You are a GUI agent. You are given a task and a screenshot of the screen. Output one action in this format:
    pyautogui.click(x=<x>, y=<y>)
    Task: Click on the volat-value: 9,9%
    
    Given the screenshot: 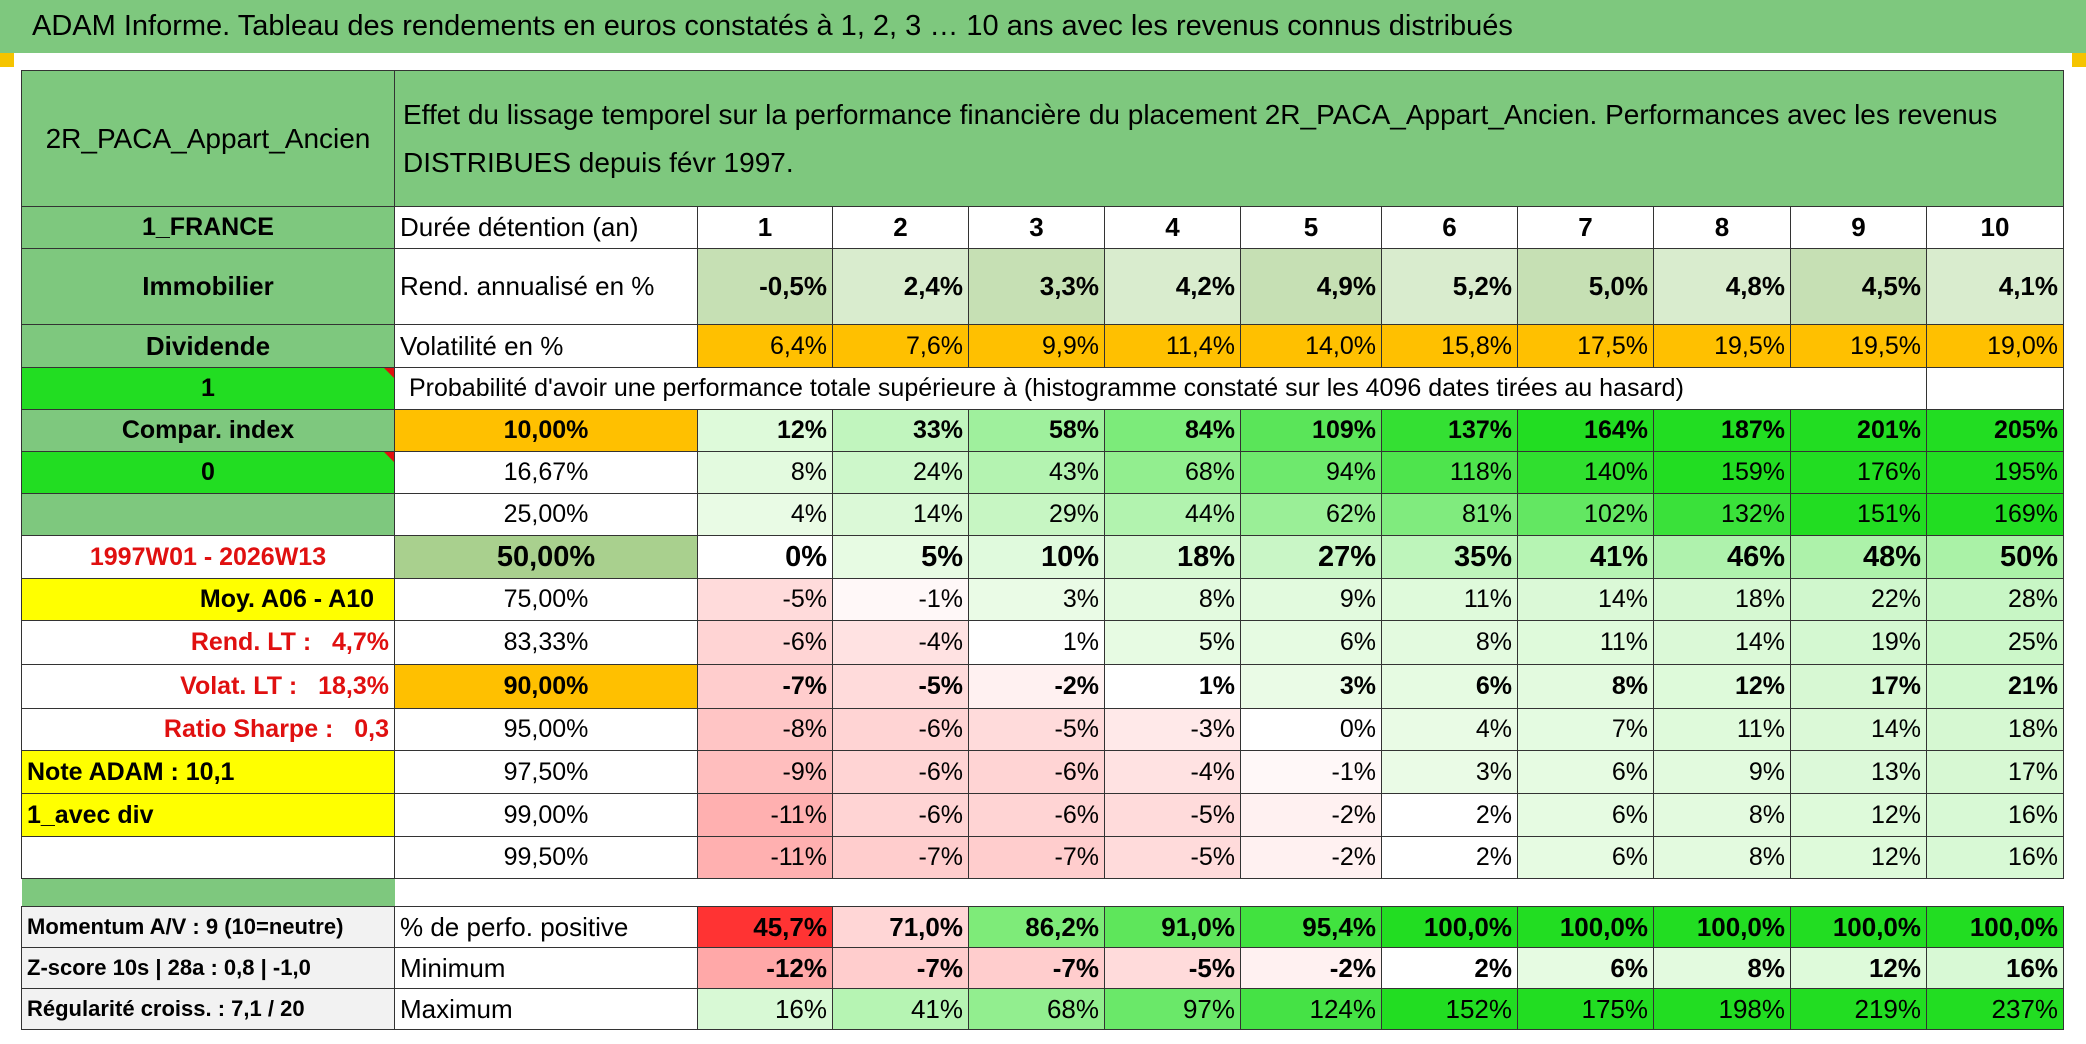 What is the action you would take?
    pyautogui.click(x=1036, y=346)
    